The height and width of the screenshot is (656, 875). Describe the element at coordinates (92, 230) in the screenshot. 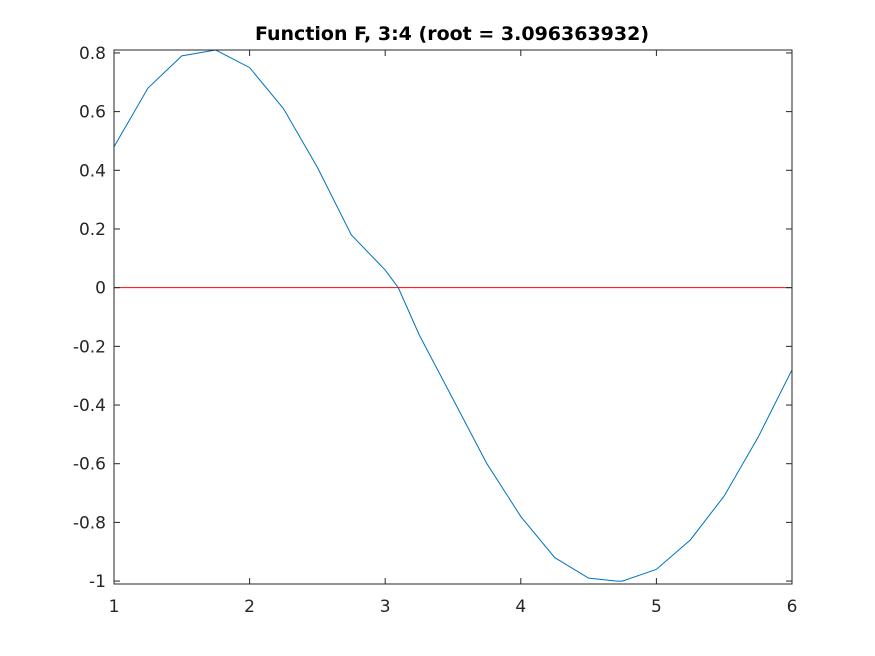

I see `y-tick-label: 0.2` at that location.